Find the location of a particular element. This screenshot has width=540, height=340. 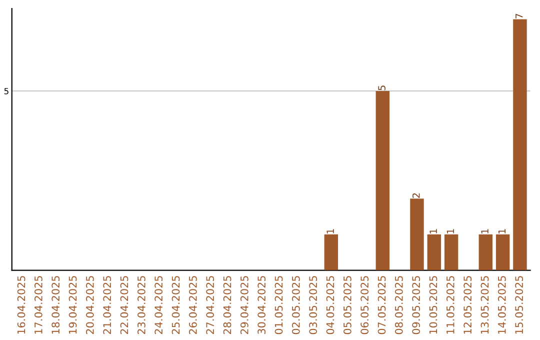

x-tick-label: 09.05.2025 is located at coordinates (416, 305).